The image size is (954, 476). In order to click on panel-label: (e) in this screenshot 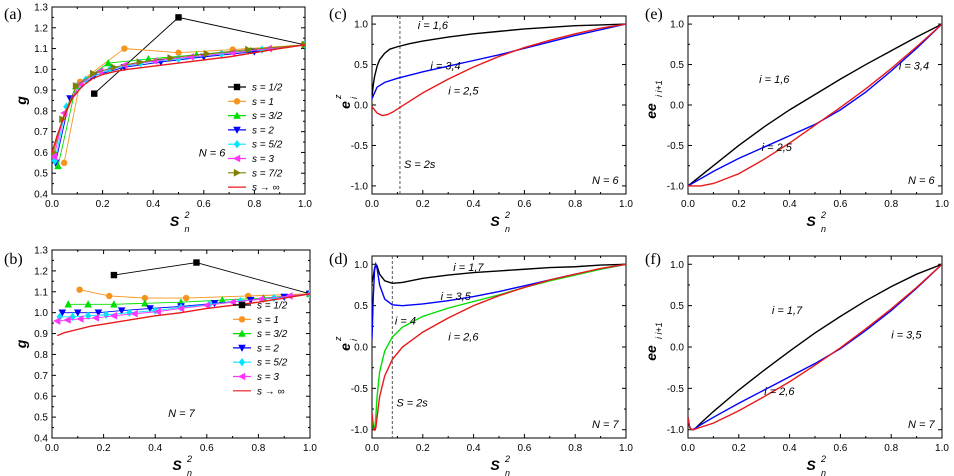, I will do `click(654, 14)`.